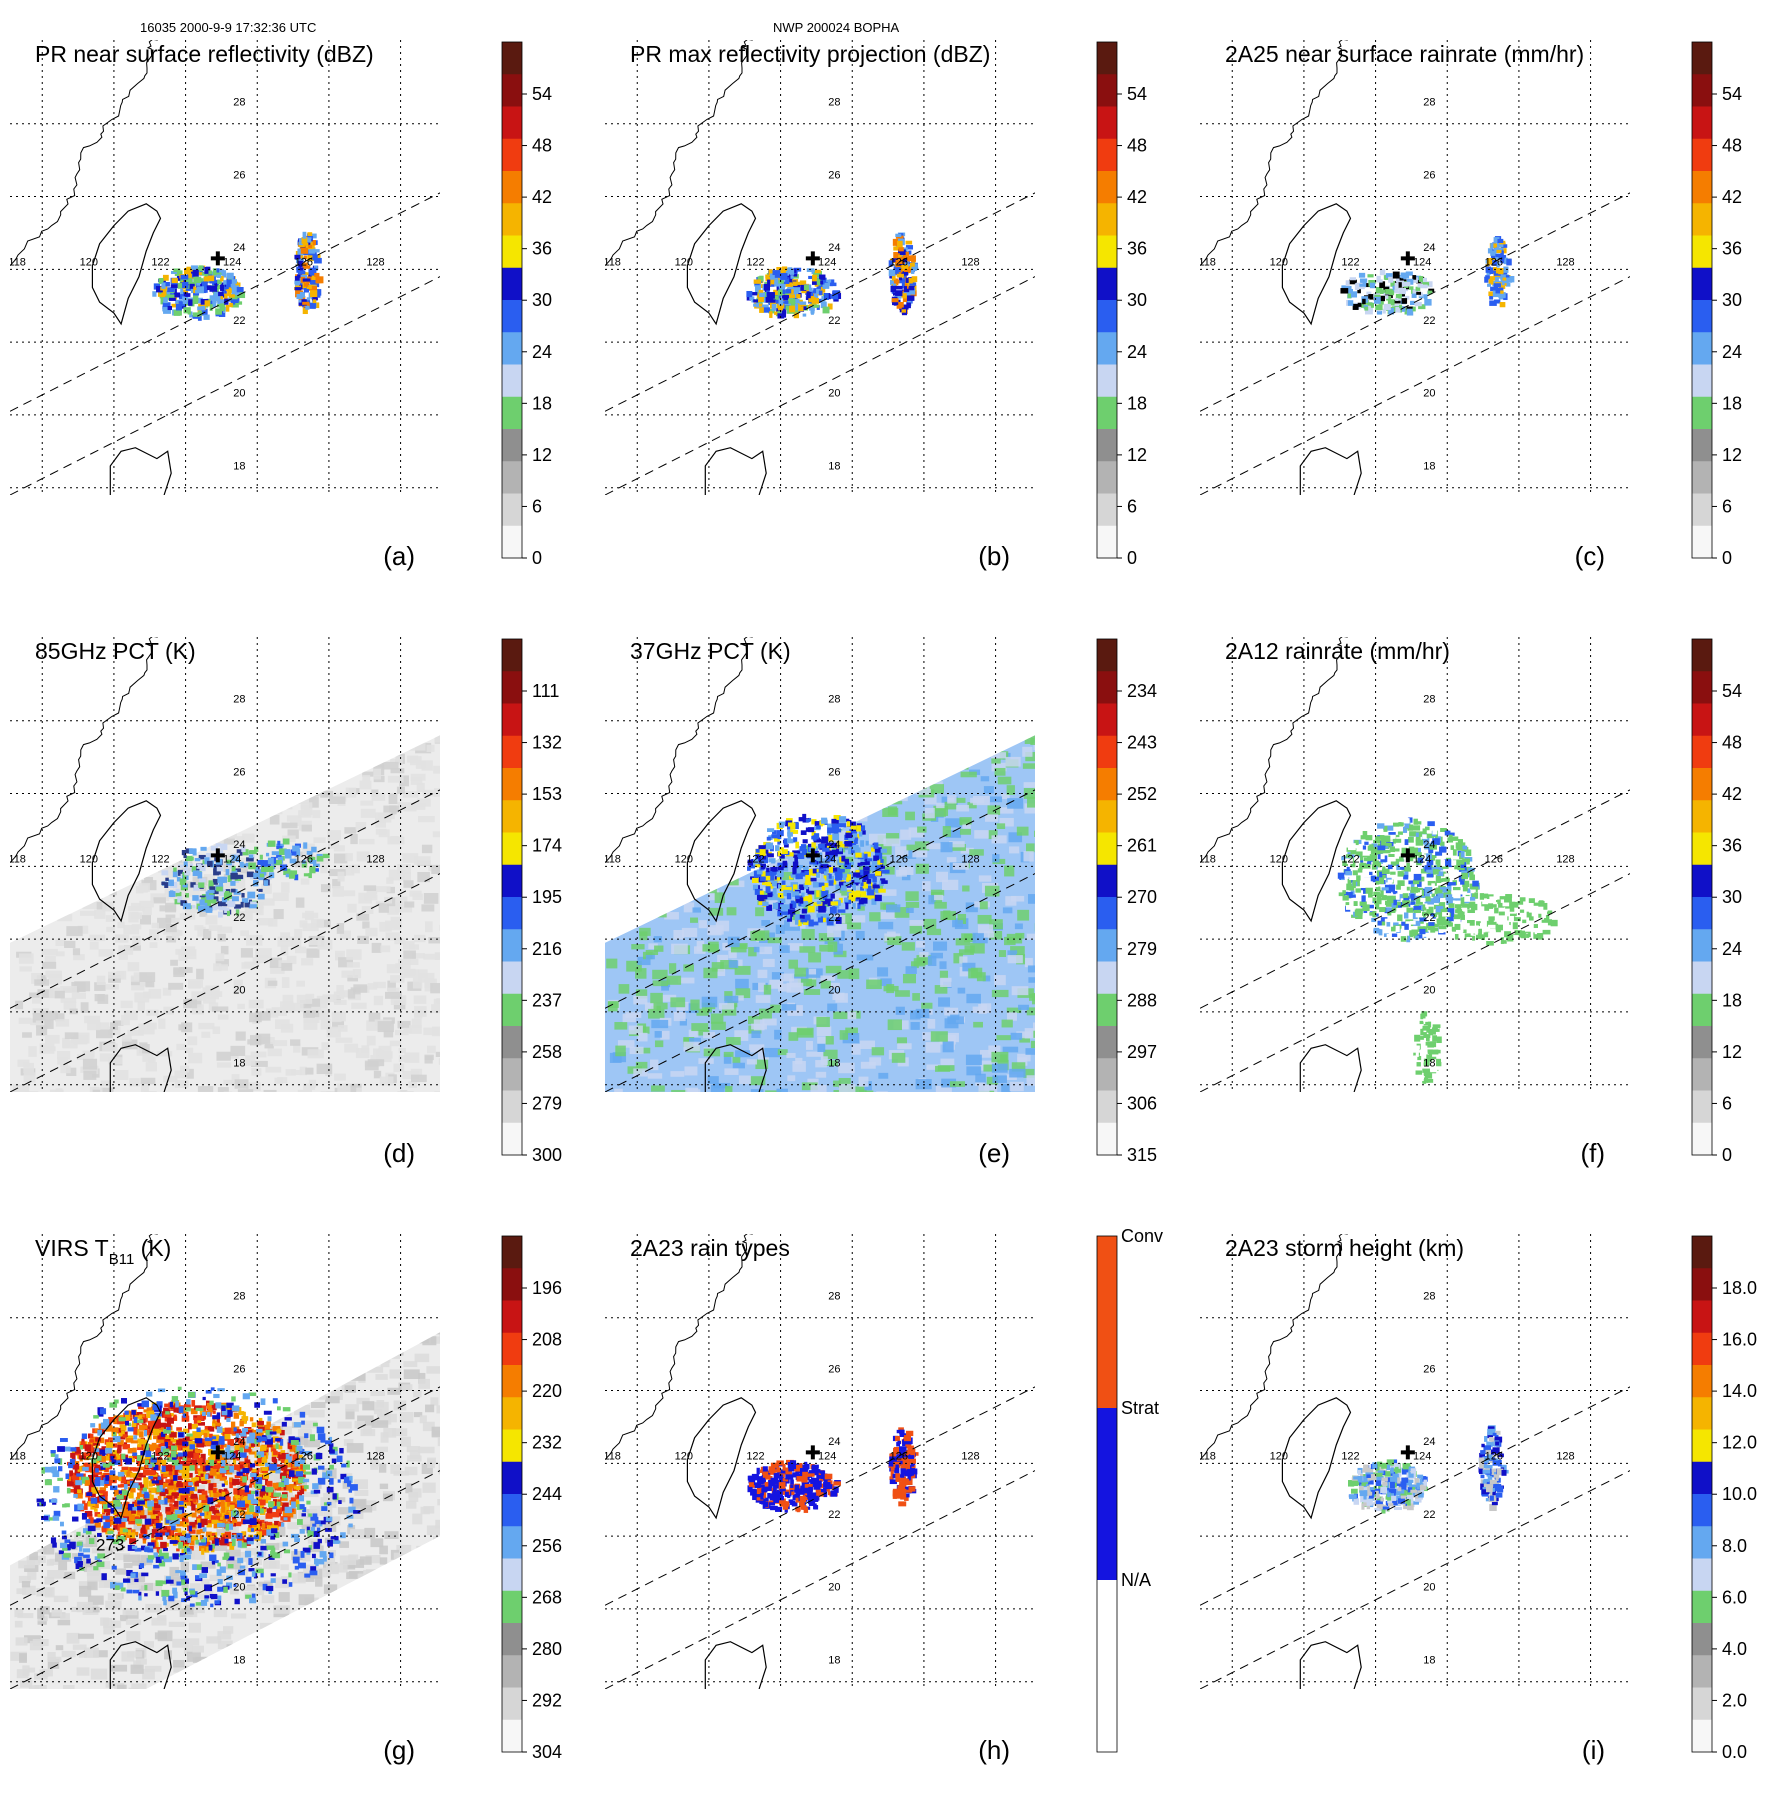 Image resolution: width=1771 pixels, height=1814 pixels. What do you see at coordinates (547, 1155) in the screenshot?
I see `colorbar-label: 300` at bounding box center [547, 1155].